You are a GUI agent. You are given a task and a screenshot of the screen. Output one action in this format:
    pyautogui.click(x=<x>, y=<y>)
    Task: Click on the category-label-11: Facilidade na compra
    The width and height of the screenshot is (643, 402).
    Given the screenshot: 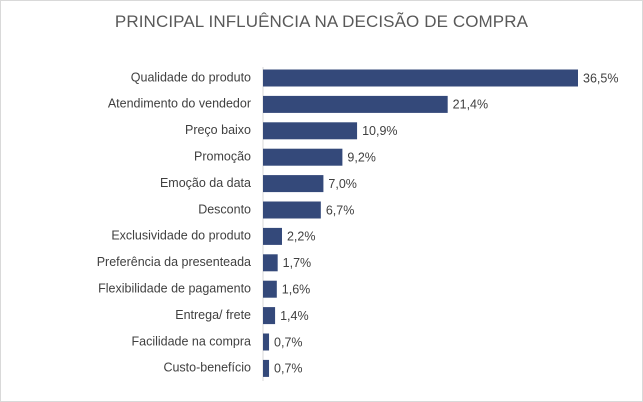 What is the action you would take?
    pyautogui.click(x=191, y=341)
    